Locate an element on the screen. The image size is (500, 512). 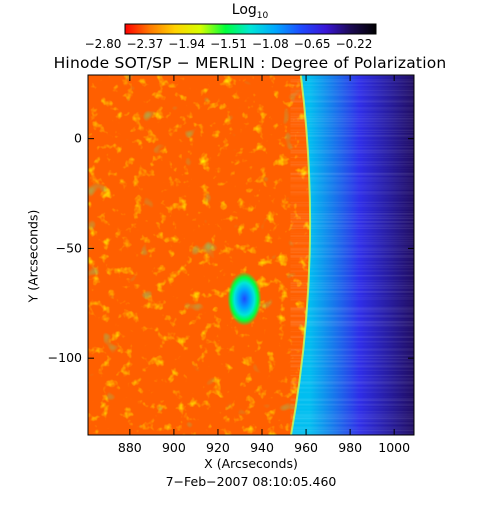
colorbar-tick-label: −0.65 is located at coordinates (312, 44).